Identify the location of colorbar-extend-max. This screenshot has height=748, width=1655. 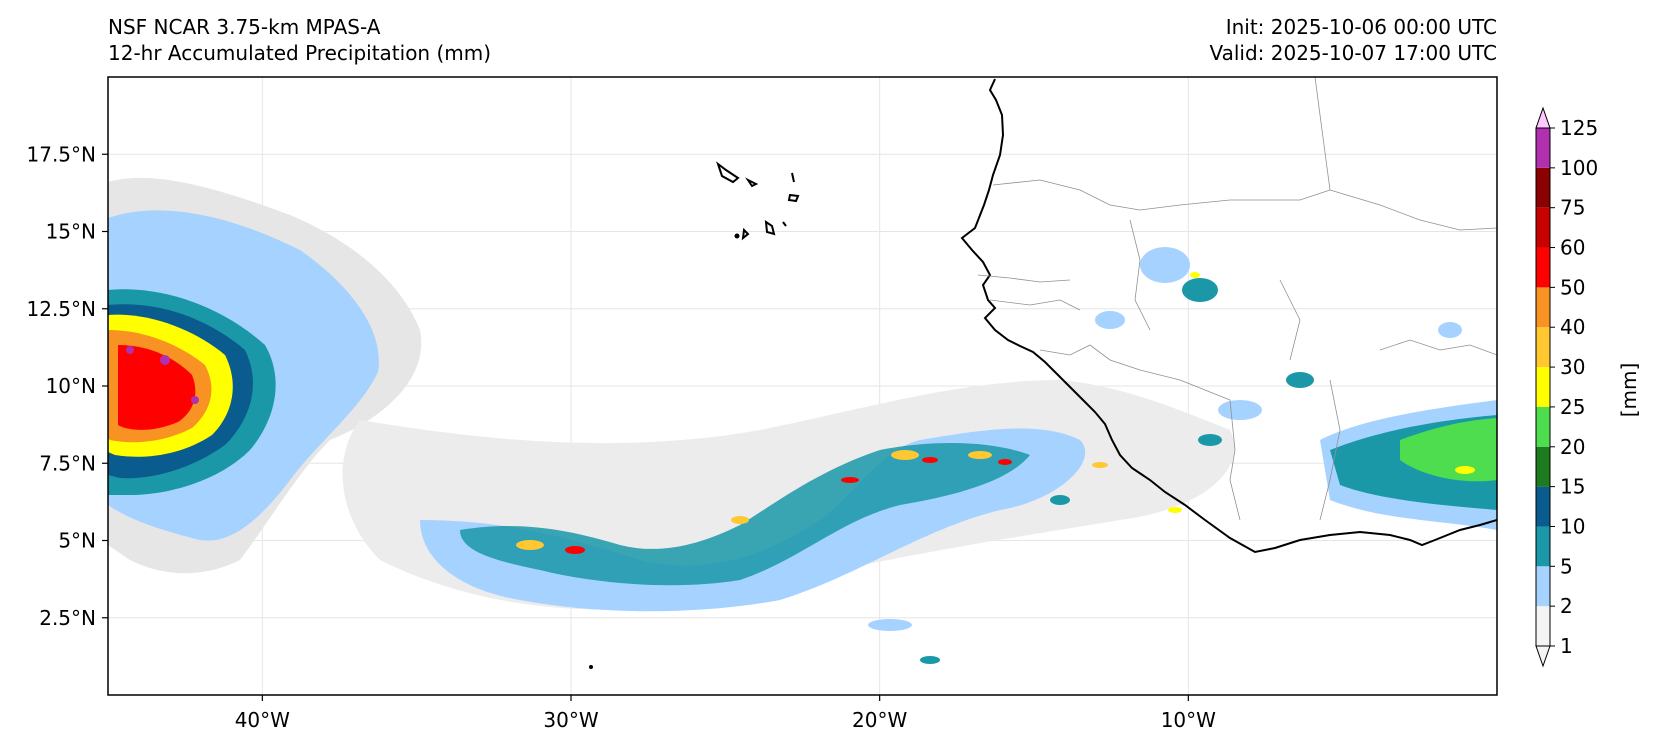
(1543, 117).